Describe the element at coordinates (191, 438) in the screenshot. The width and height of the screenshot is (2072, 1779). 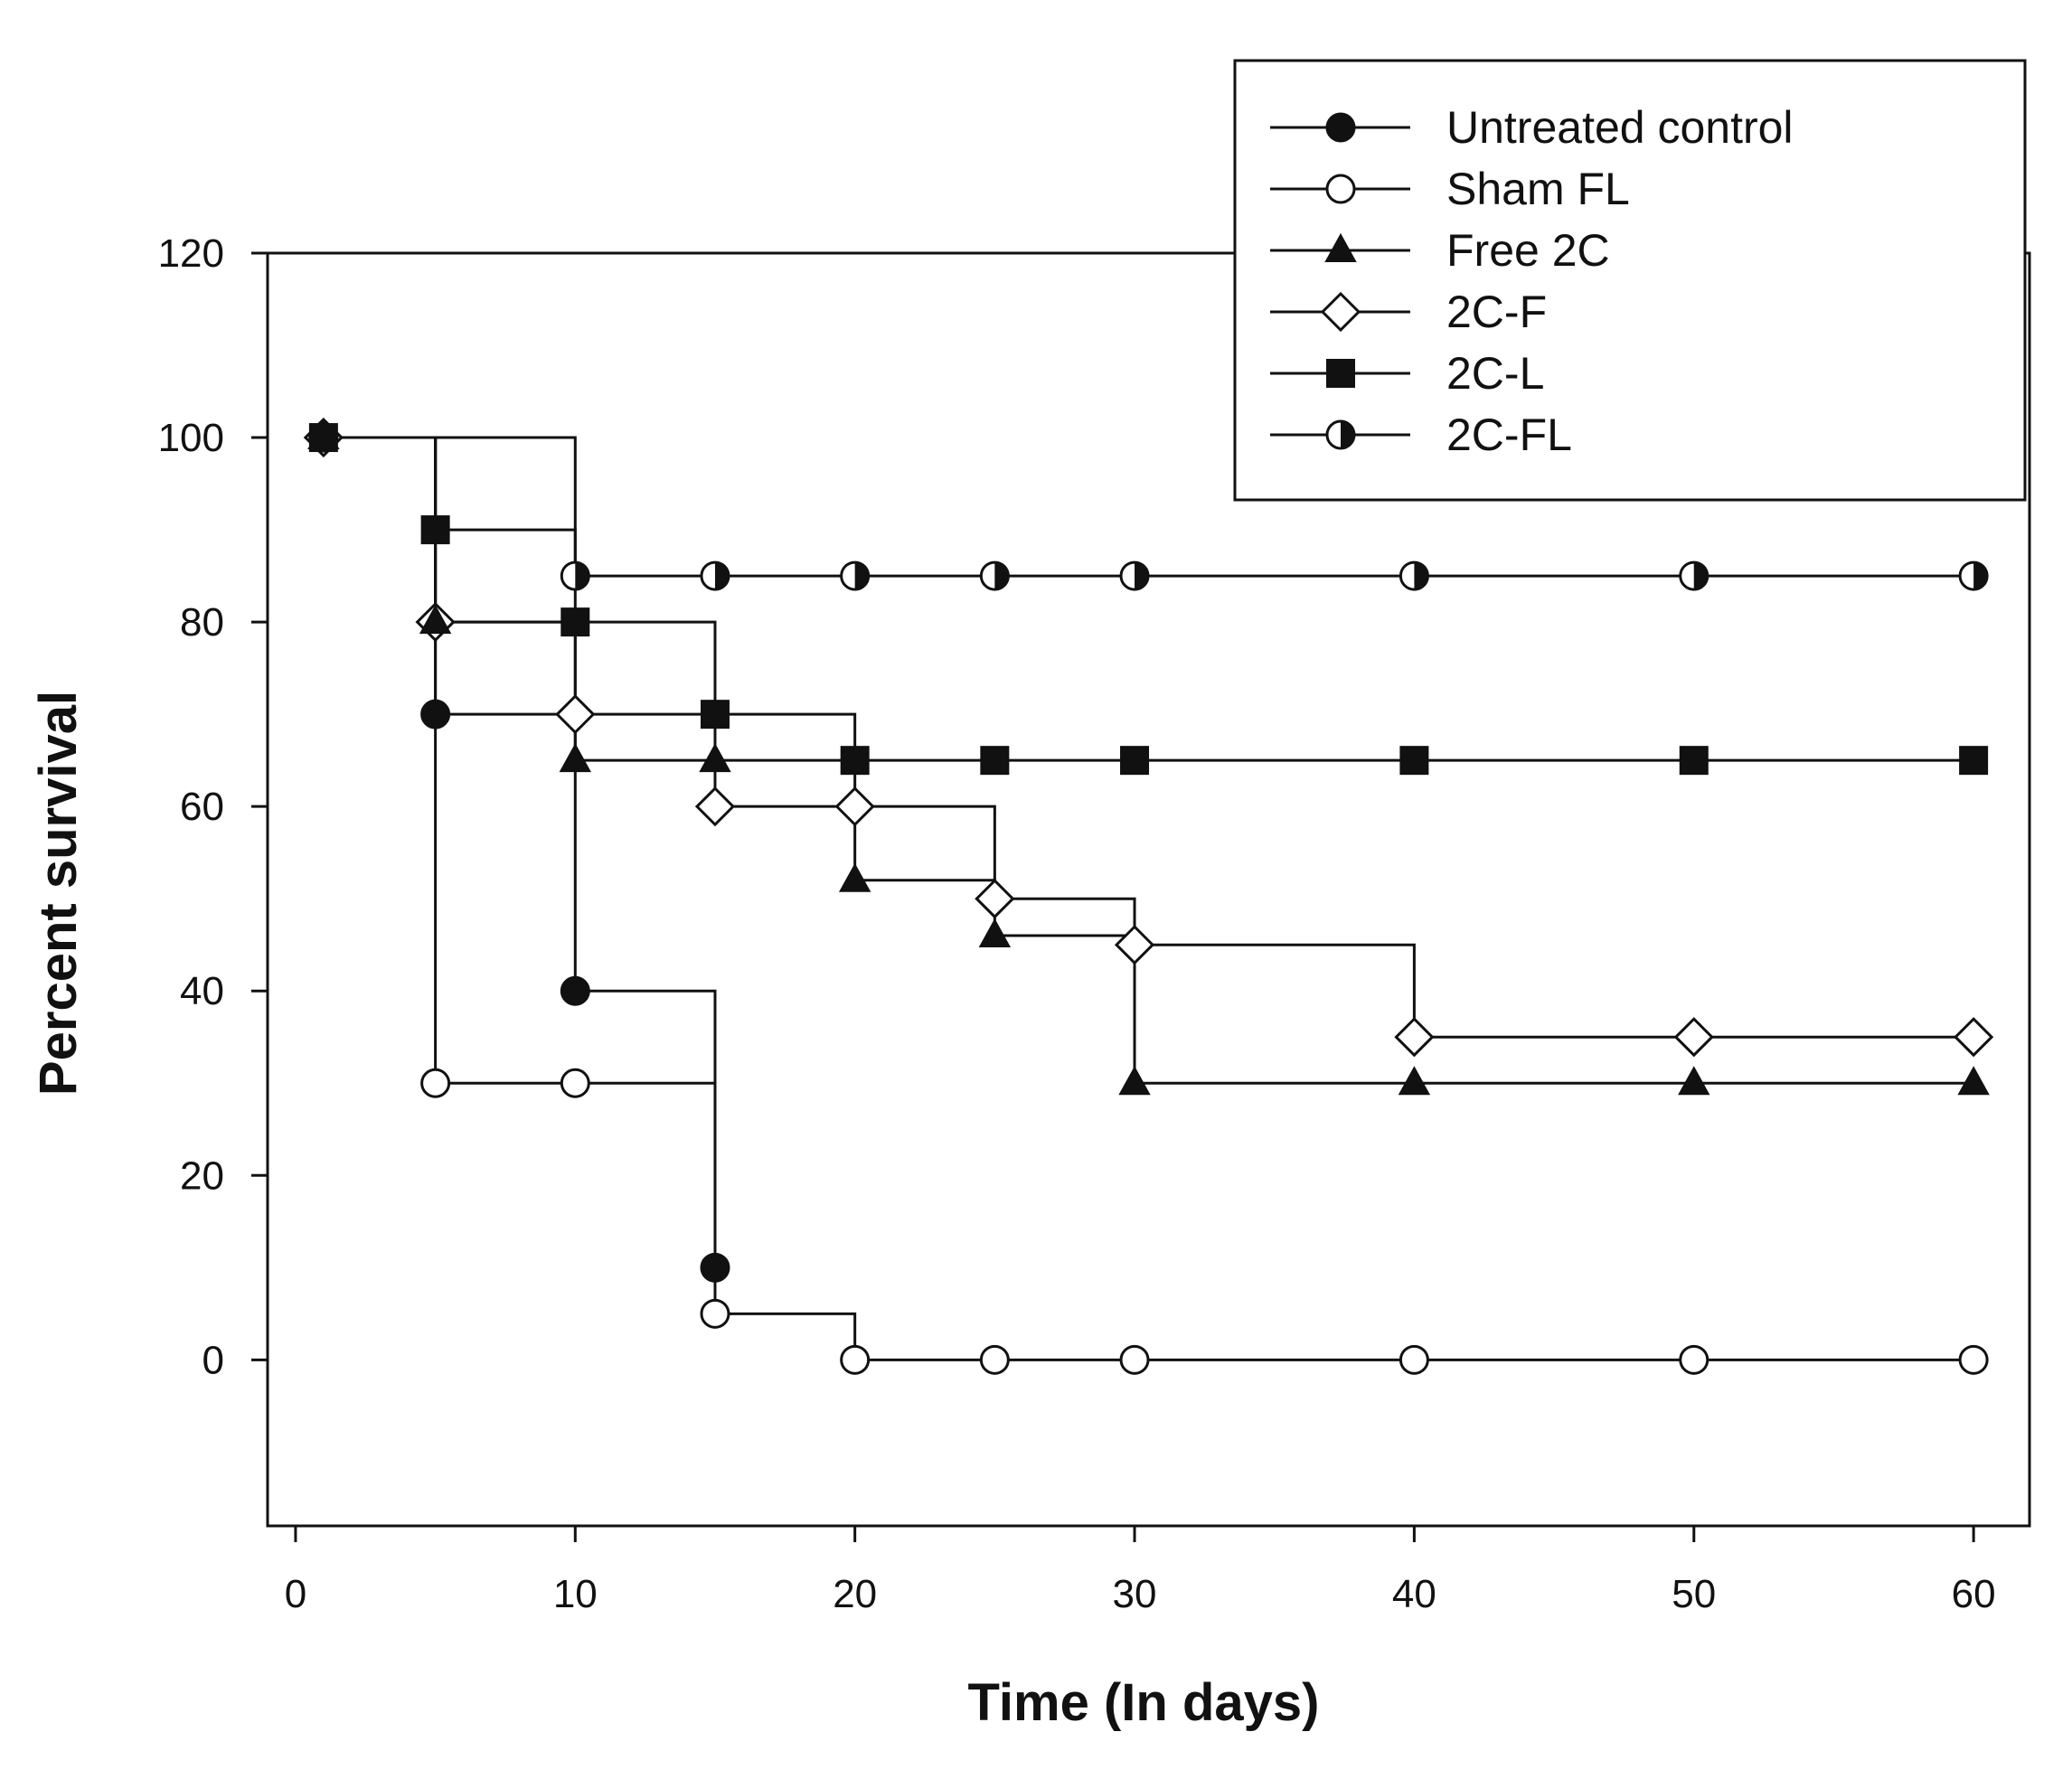
I see `y-tick-label: 100` at that location.